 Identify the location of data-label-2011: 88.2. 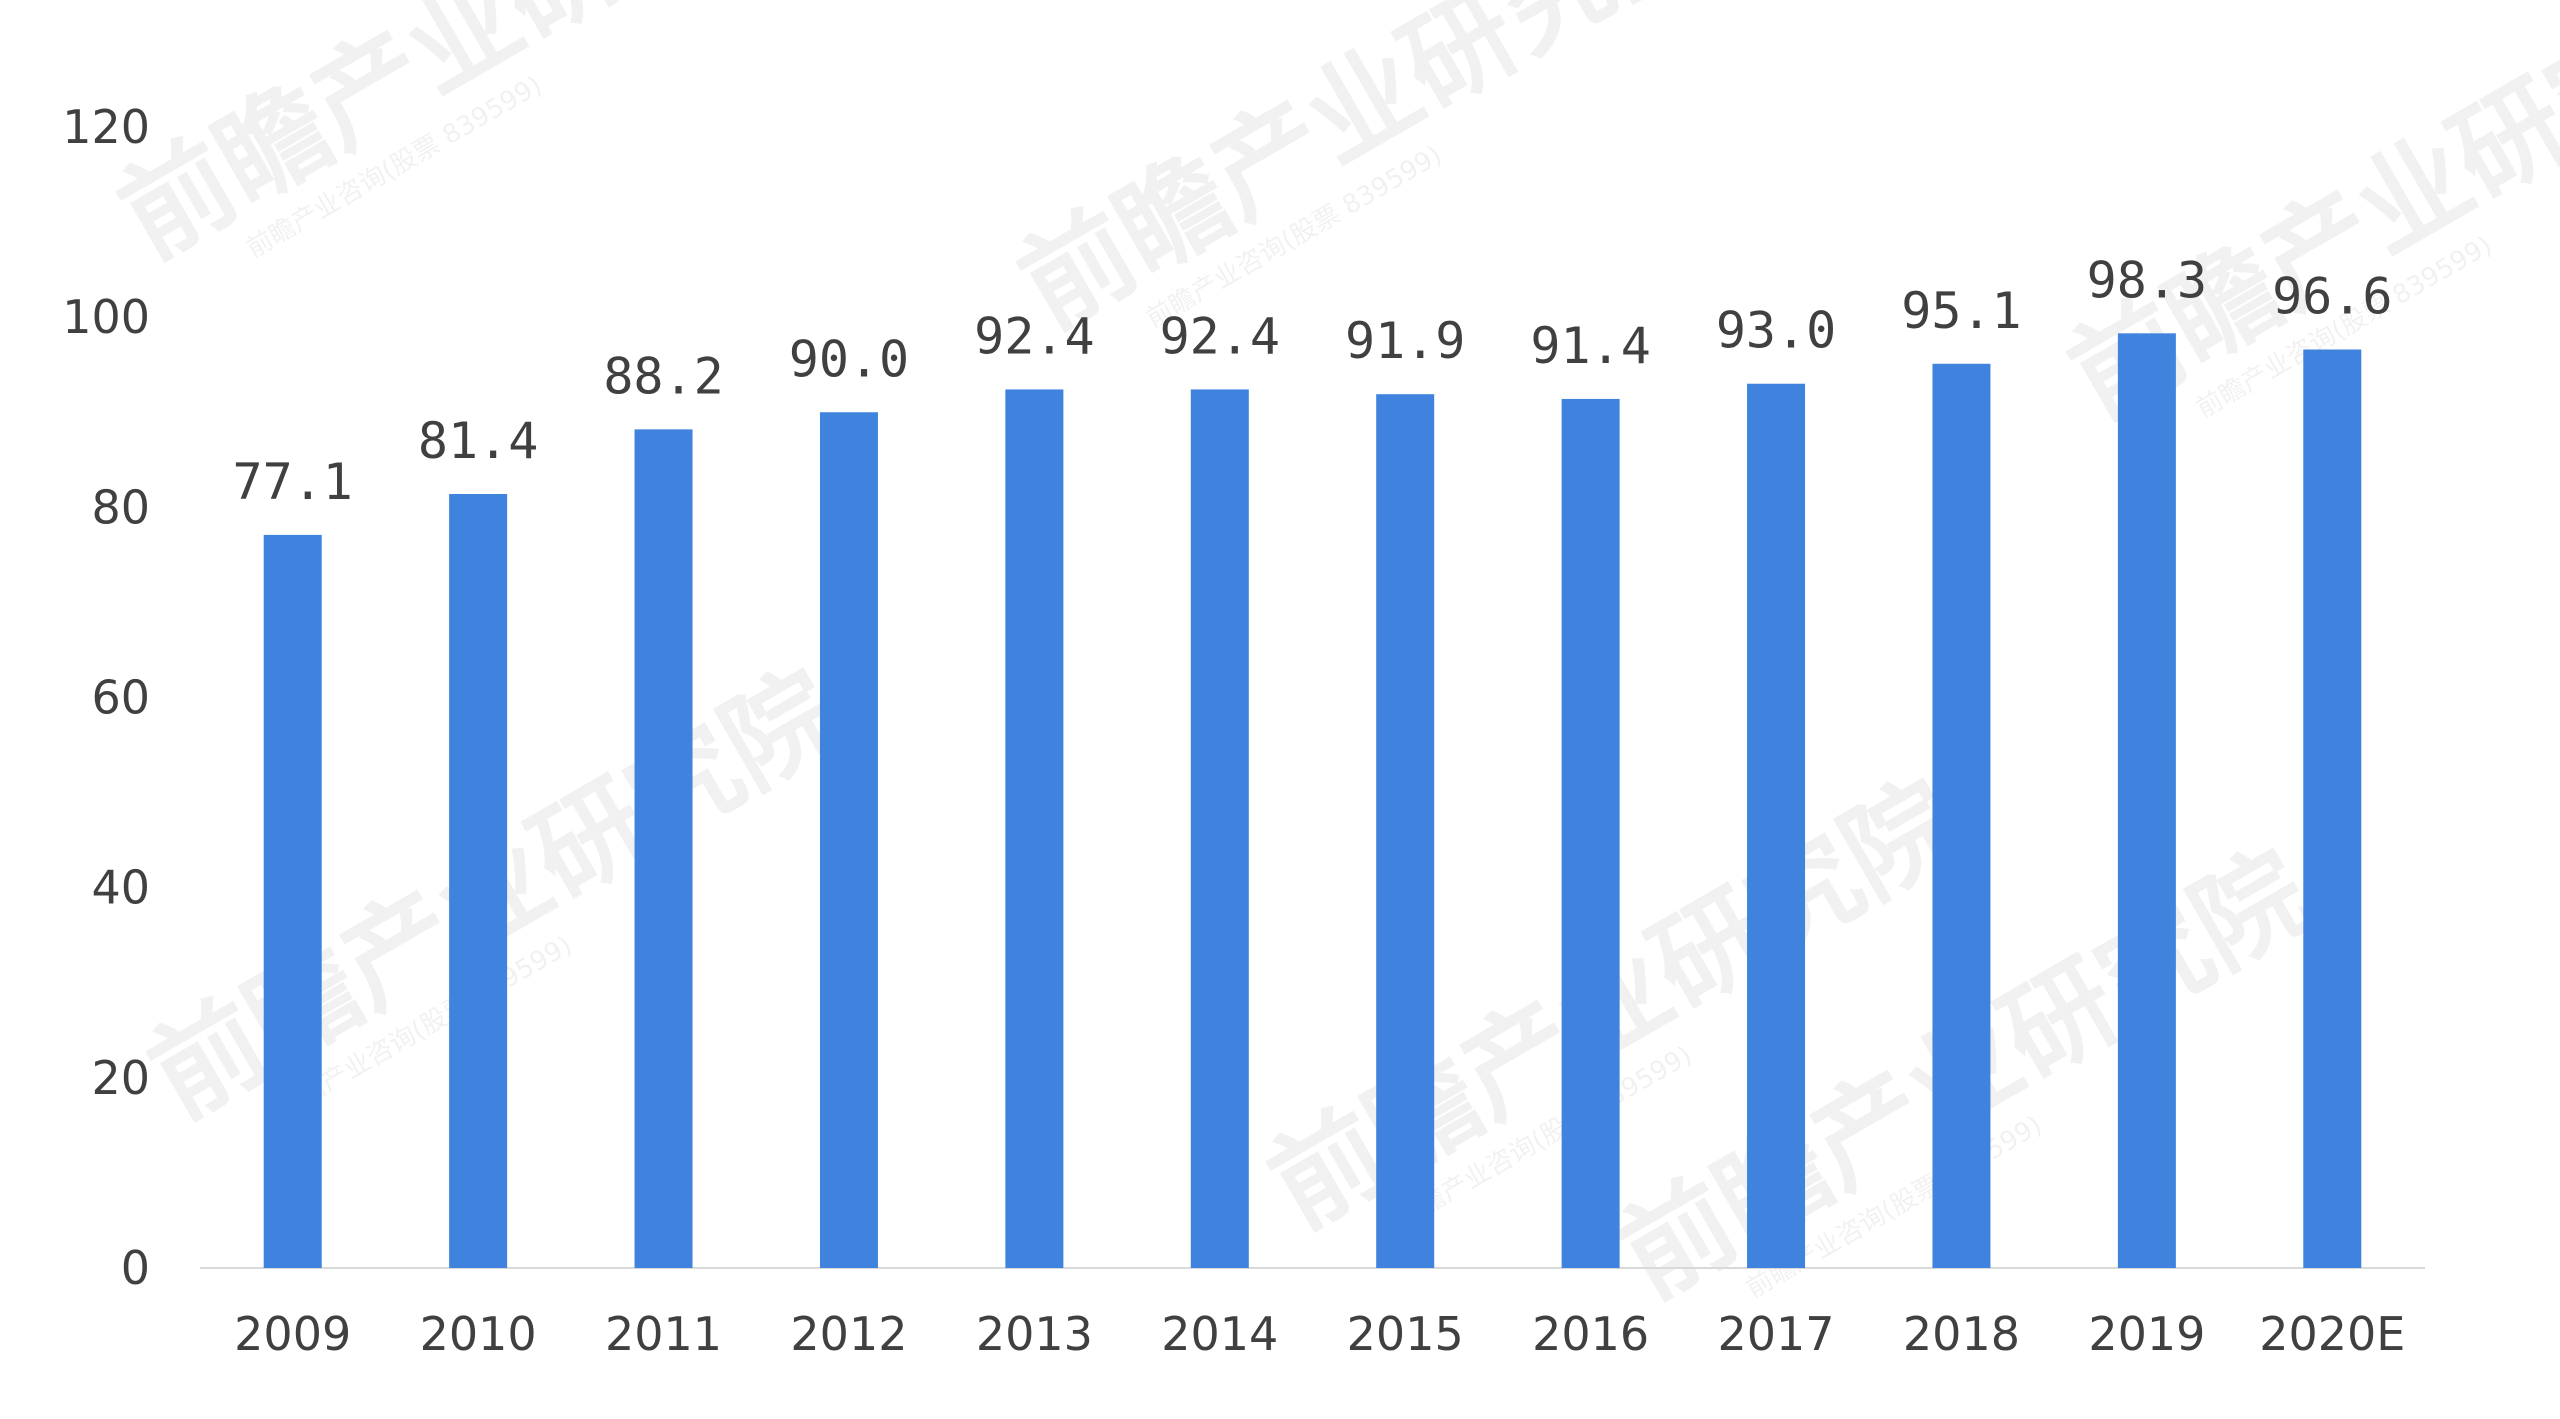
(663, 376).